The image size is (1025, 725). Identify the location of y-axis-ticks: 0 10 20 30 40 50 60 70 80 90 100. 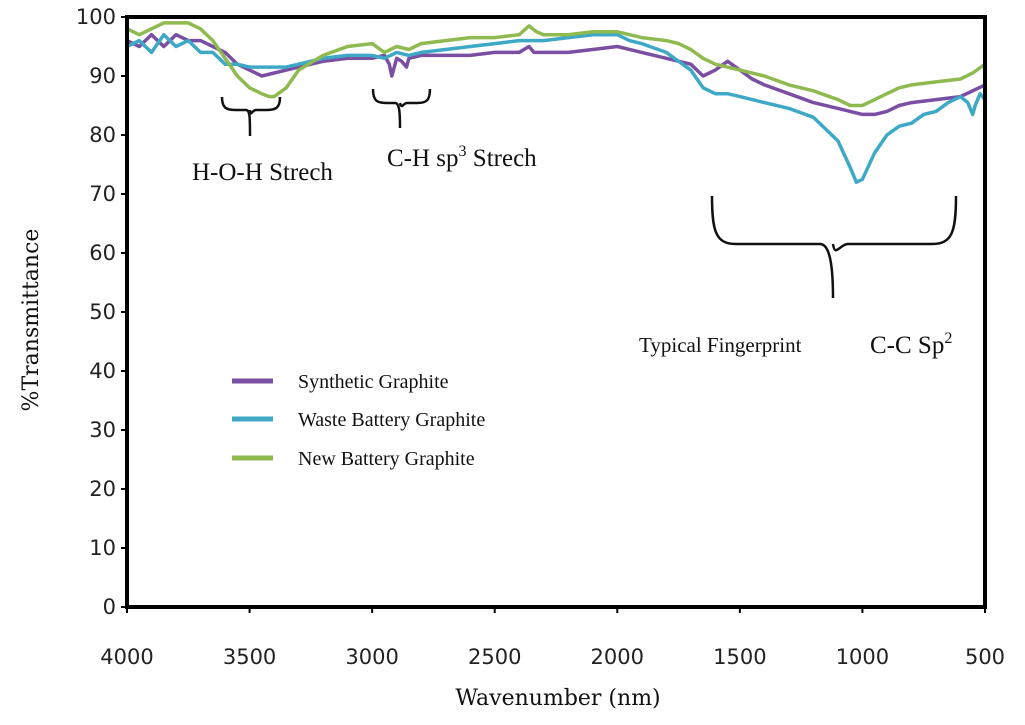
(101, 312).